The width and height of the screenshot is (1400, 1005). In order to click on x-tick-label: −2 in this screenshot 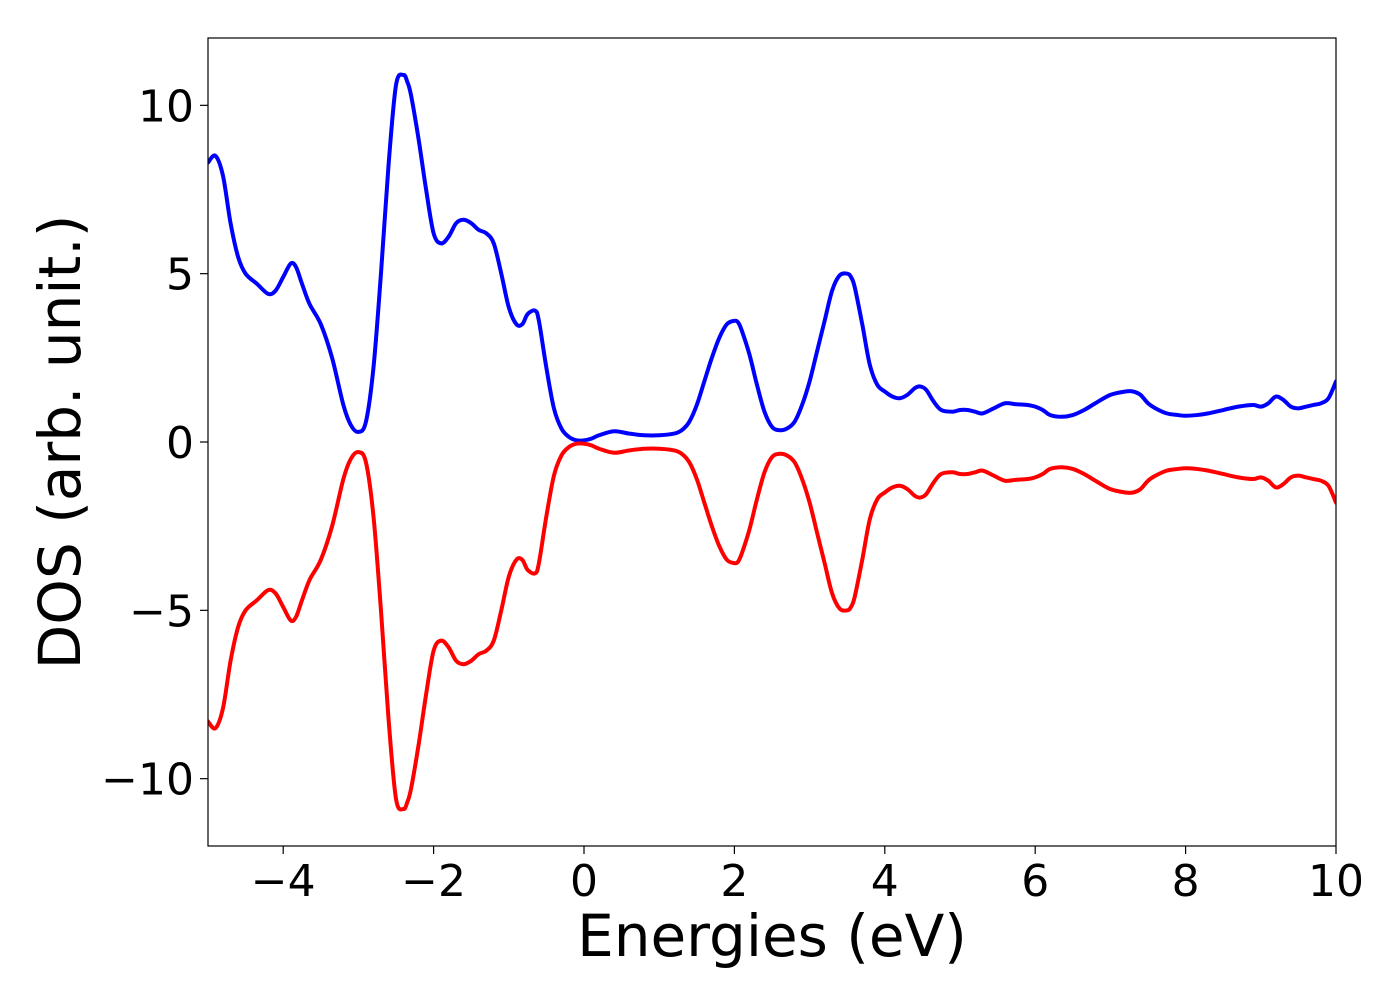, I will do `click(433, 881)`.